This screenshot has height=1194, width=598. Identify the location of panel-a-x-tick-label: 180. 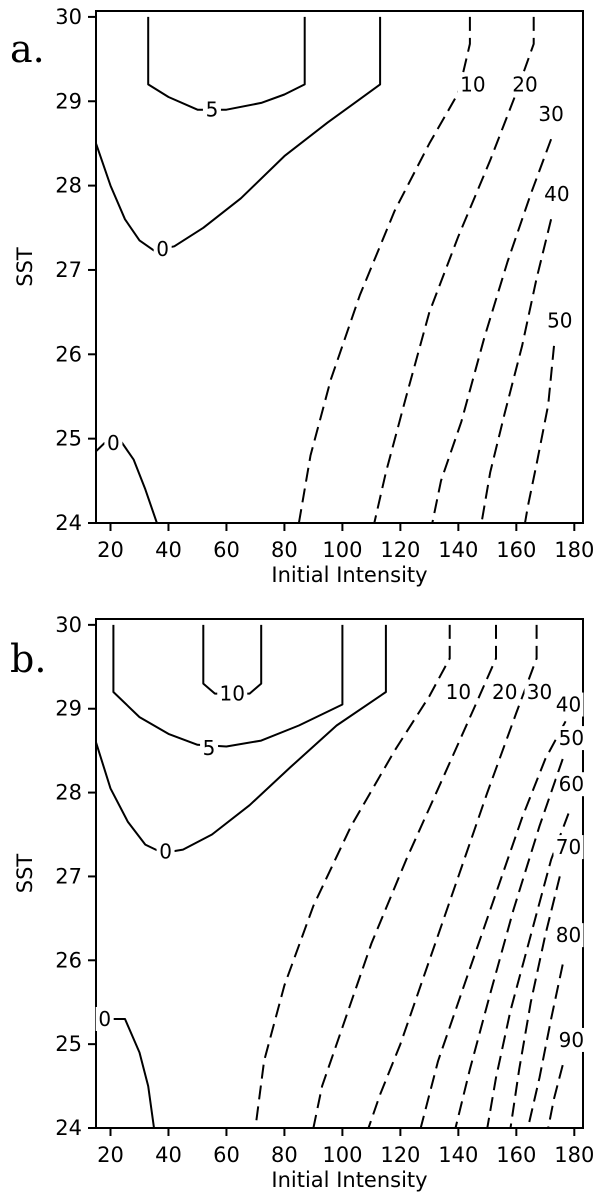
(574, 550).